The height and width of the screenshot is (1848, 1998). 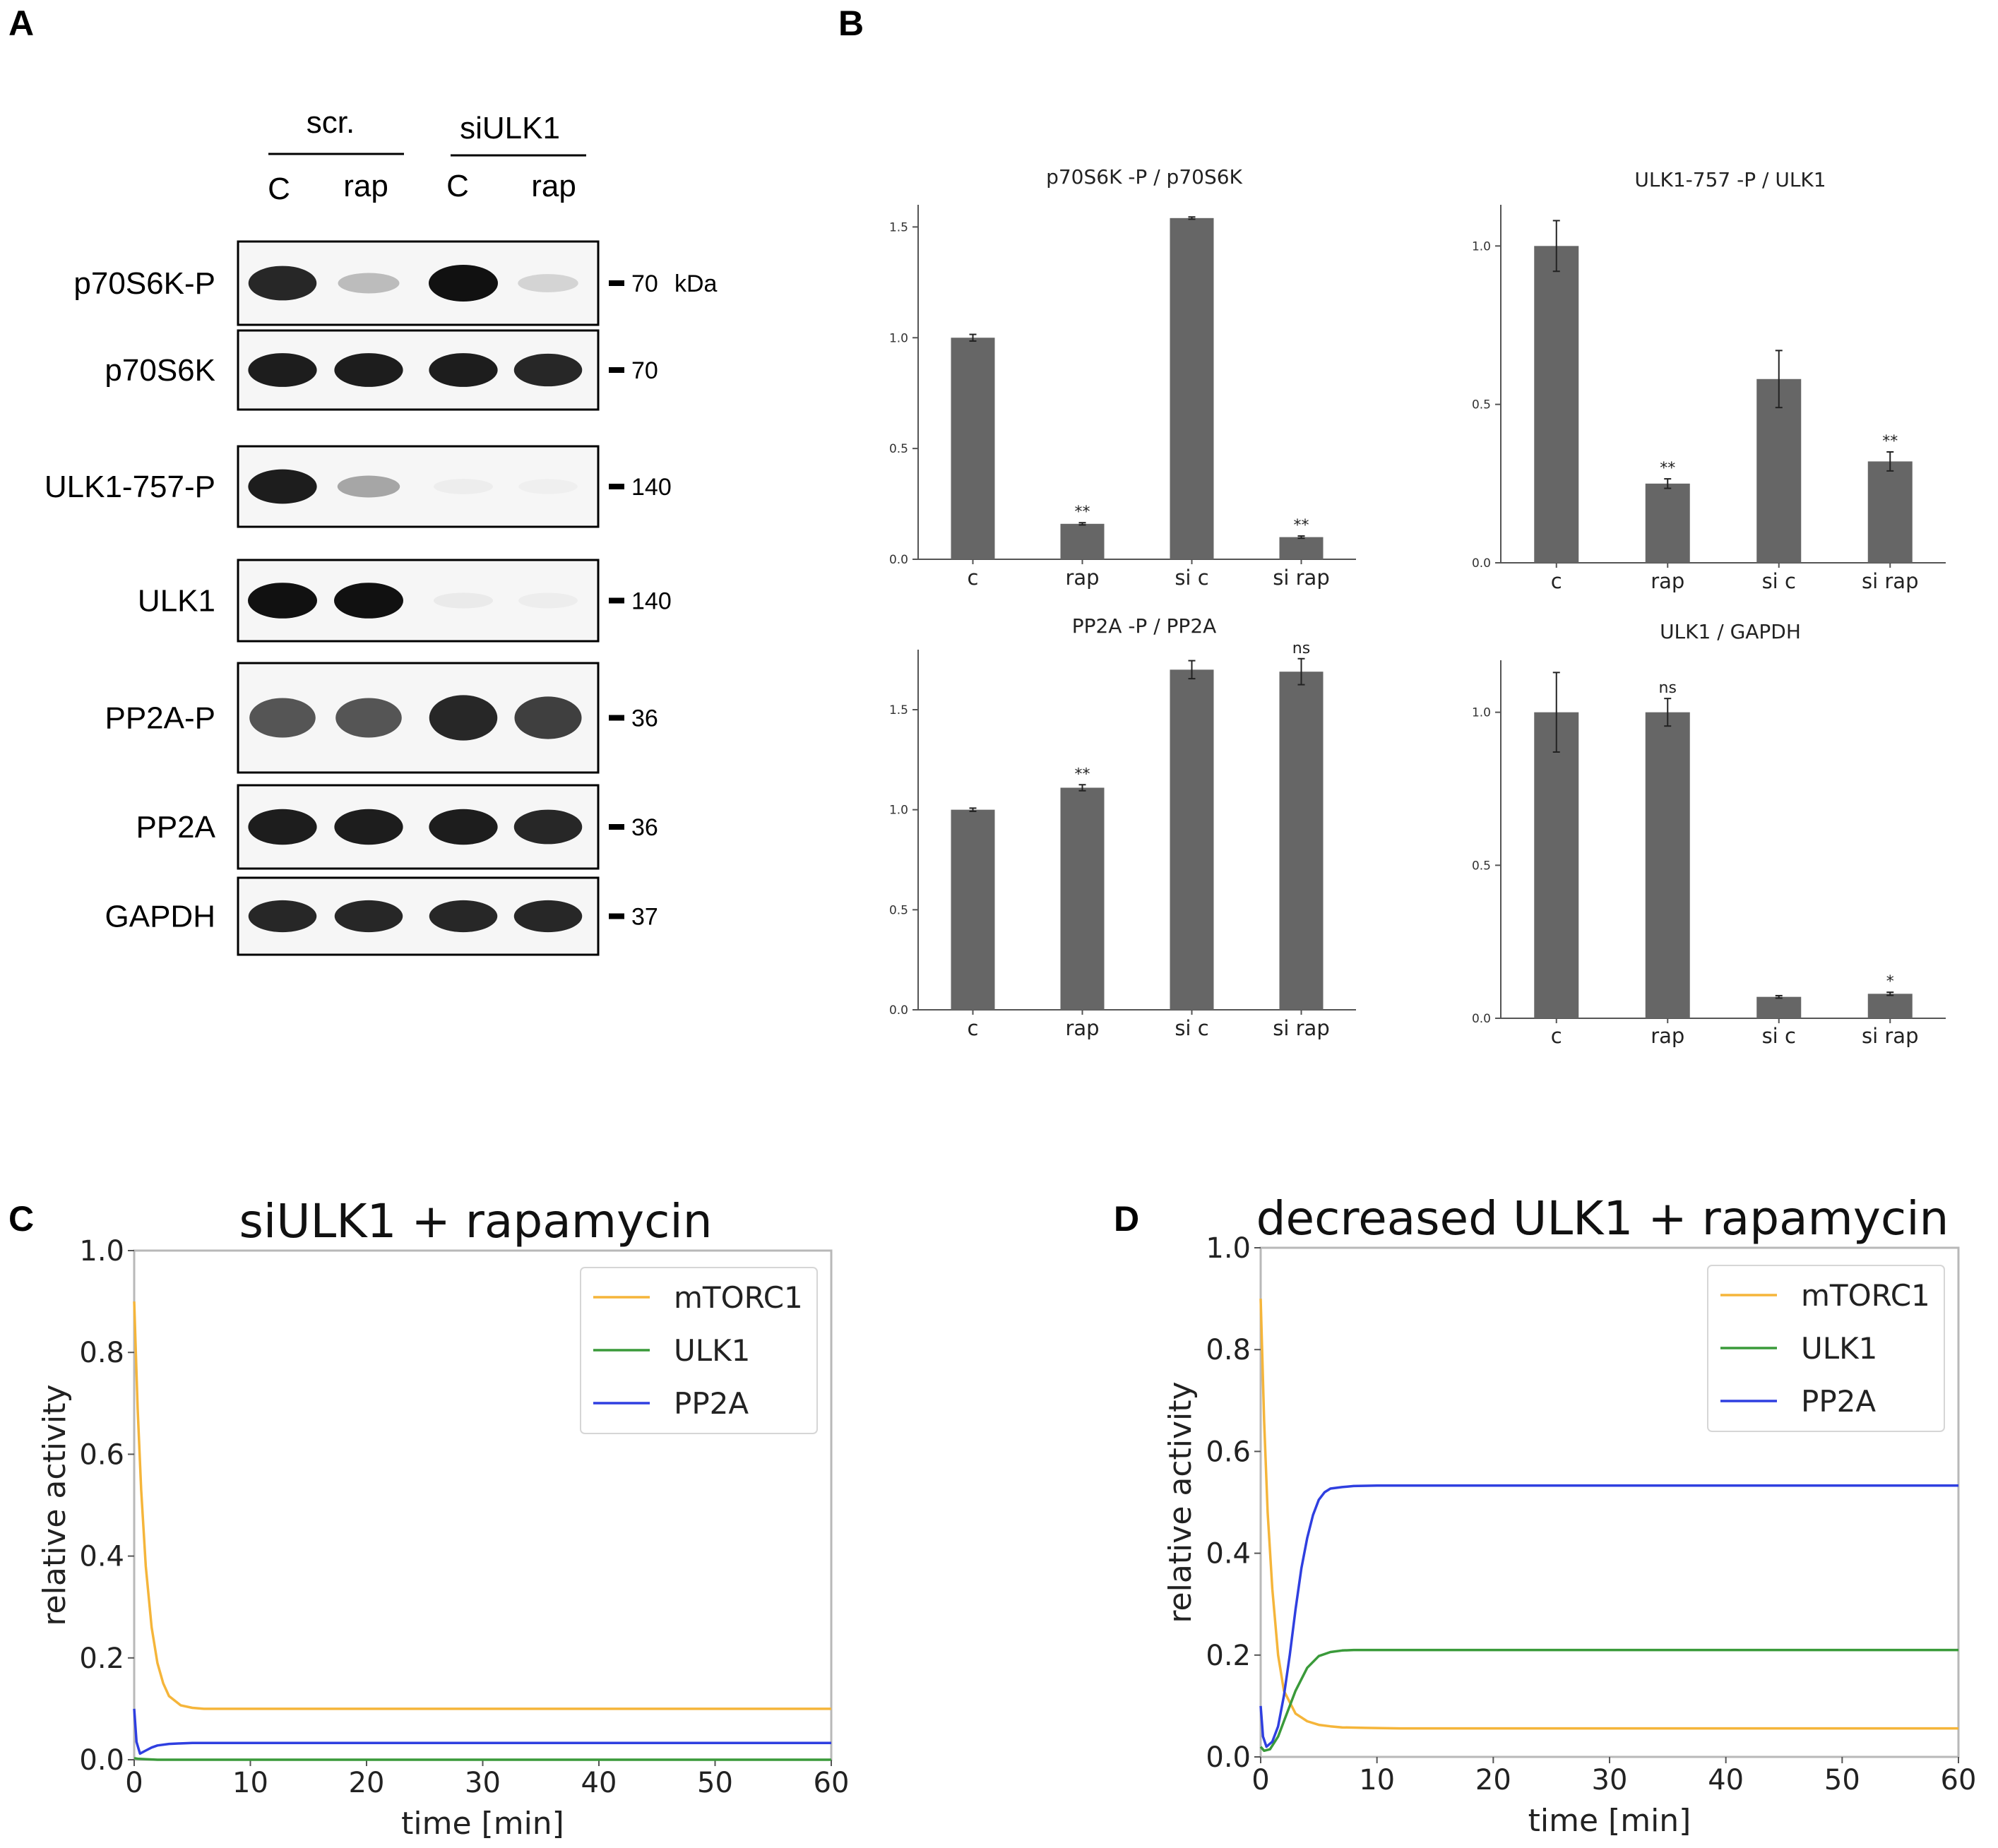 I want to click on mw-label: 70, so click(x=644, y=283).